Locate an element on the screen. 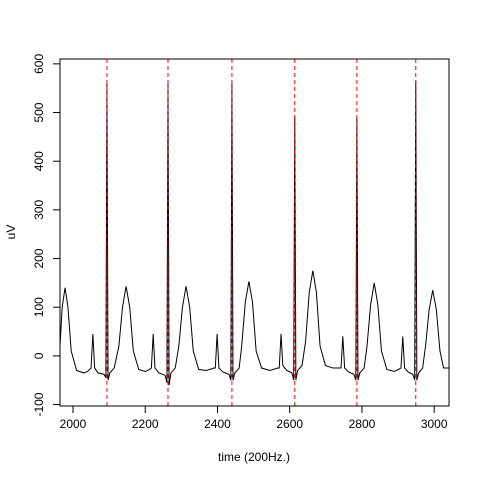  y-tick-label: 100 is located at coordinates (39, 307).